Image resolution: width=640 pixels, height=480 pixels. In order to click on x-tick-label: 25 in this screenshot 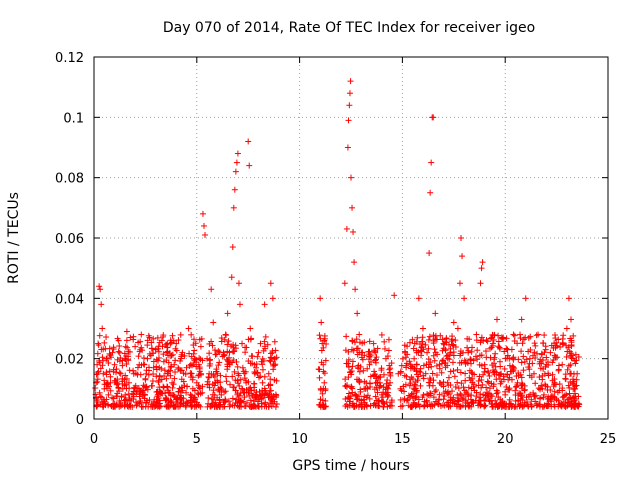, I will do `click(608, 439)`.